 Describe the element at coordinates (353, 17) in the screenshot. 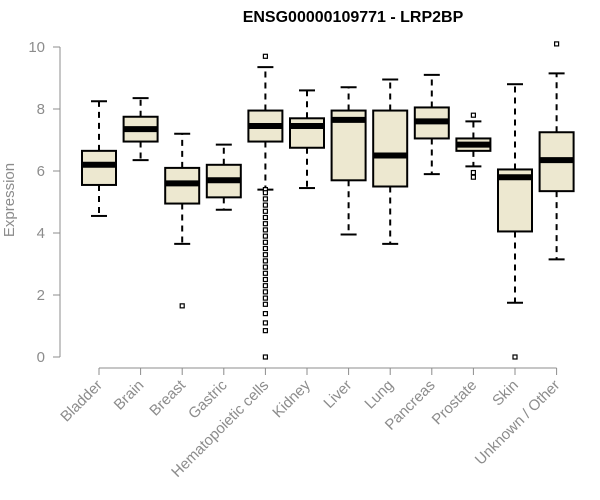

I see `chart-title: ENSG00000109771 - LRP2BP` at that location.